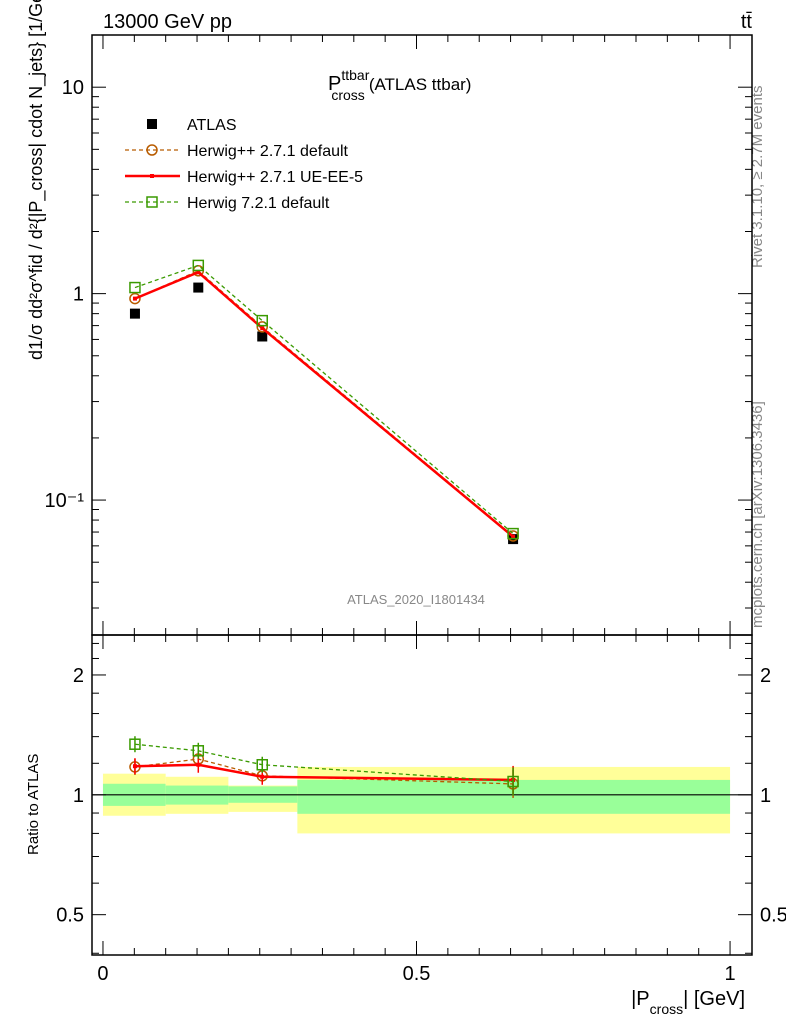  Describe the element at coordinates (78, 295) in the screenshot. I see `y-tick-label: 1` at that location.